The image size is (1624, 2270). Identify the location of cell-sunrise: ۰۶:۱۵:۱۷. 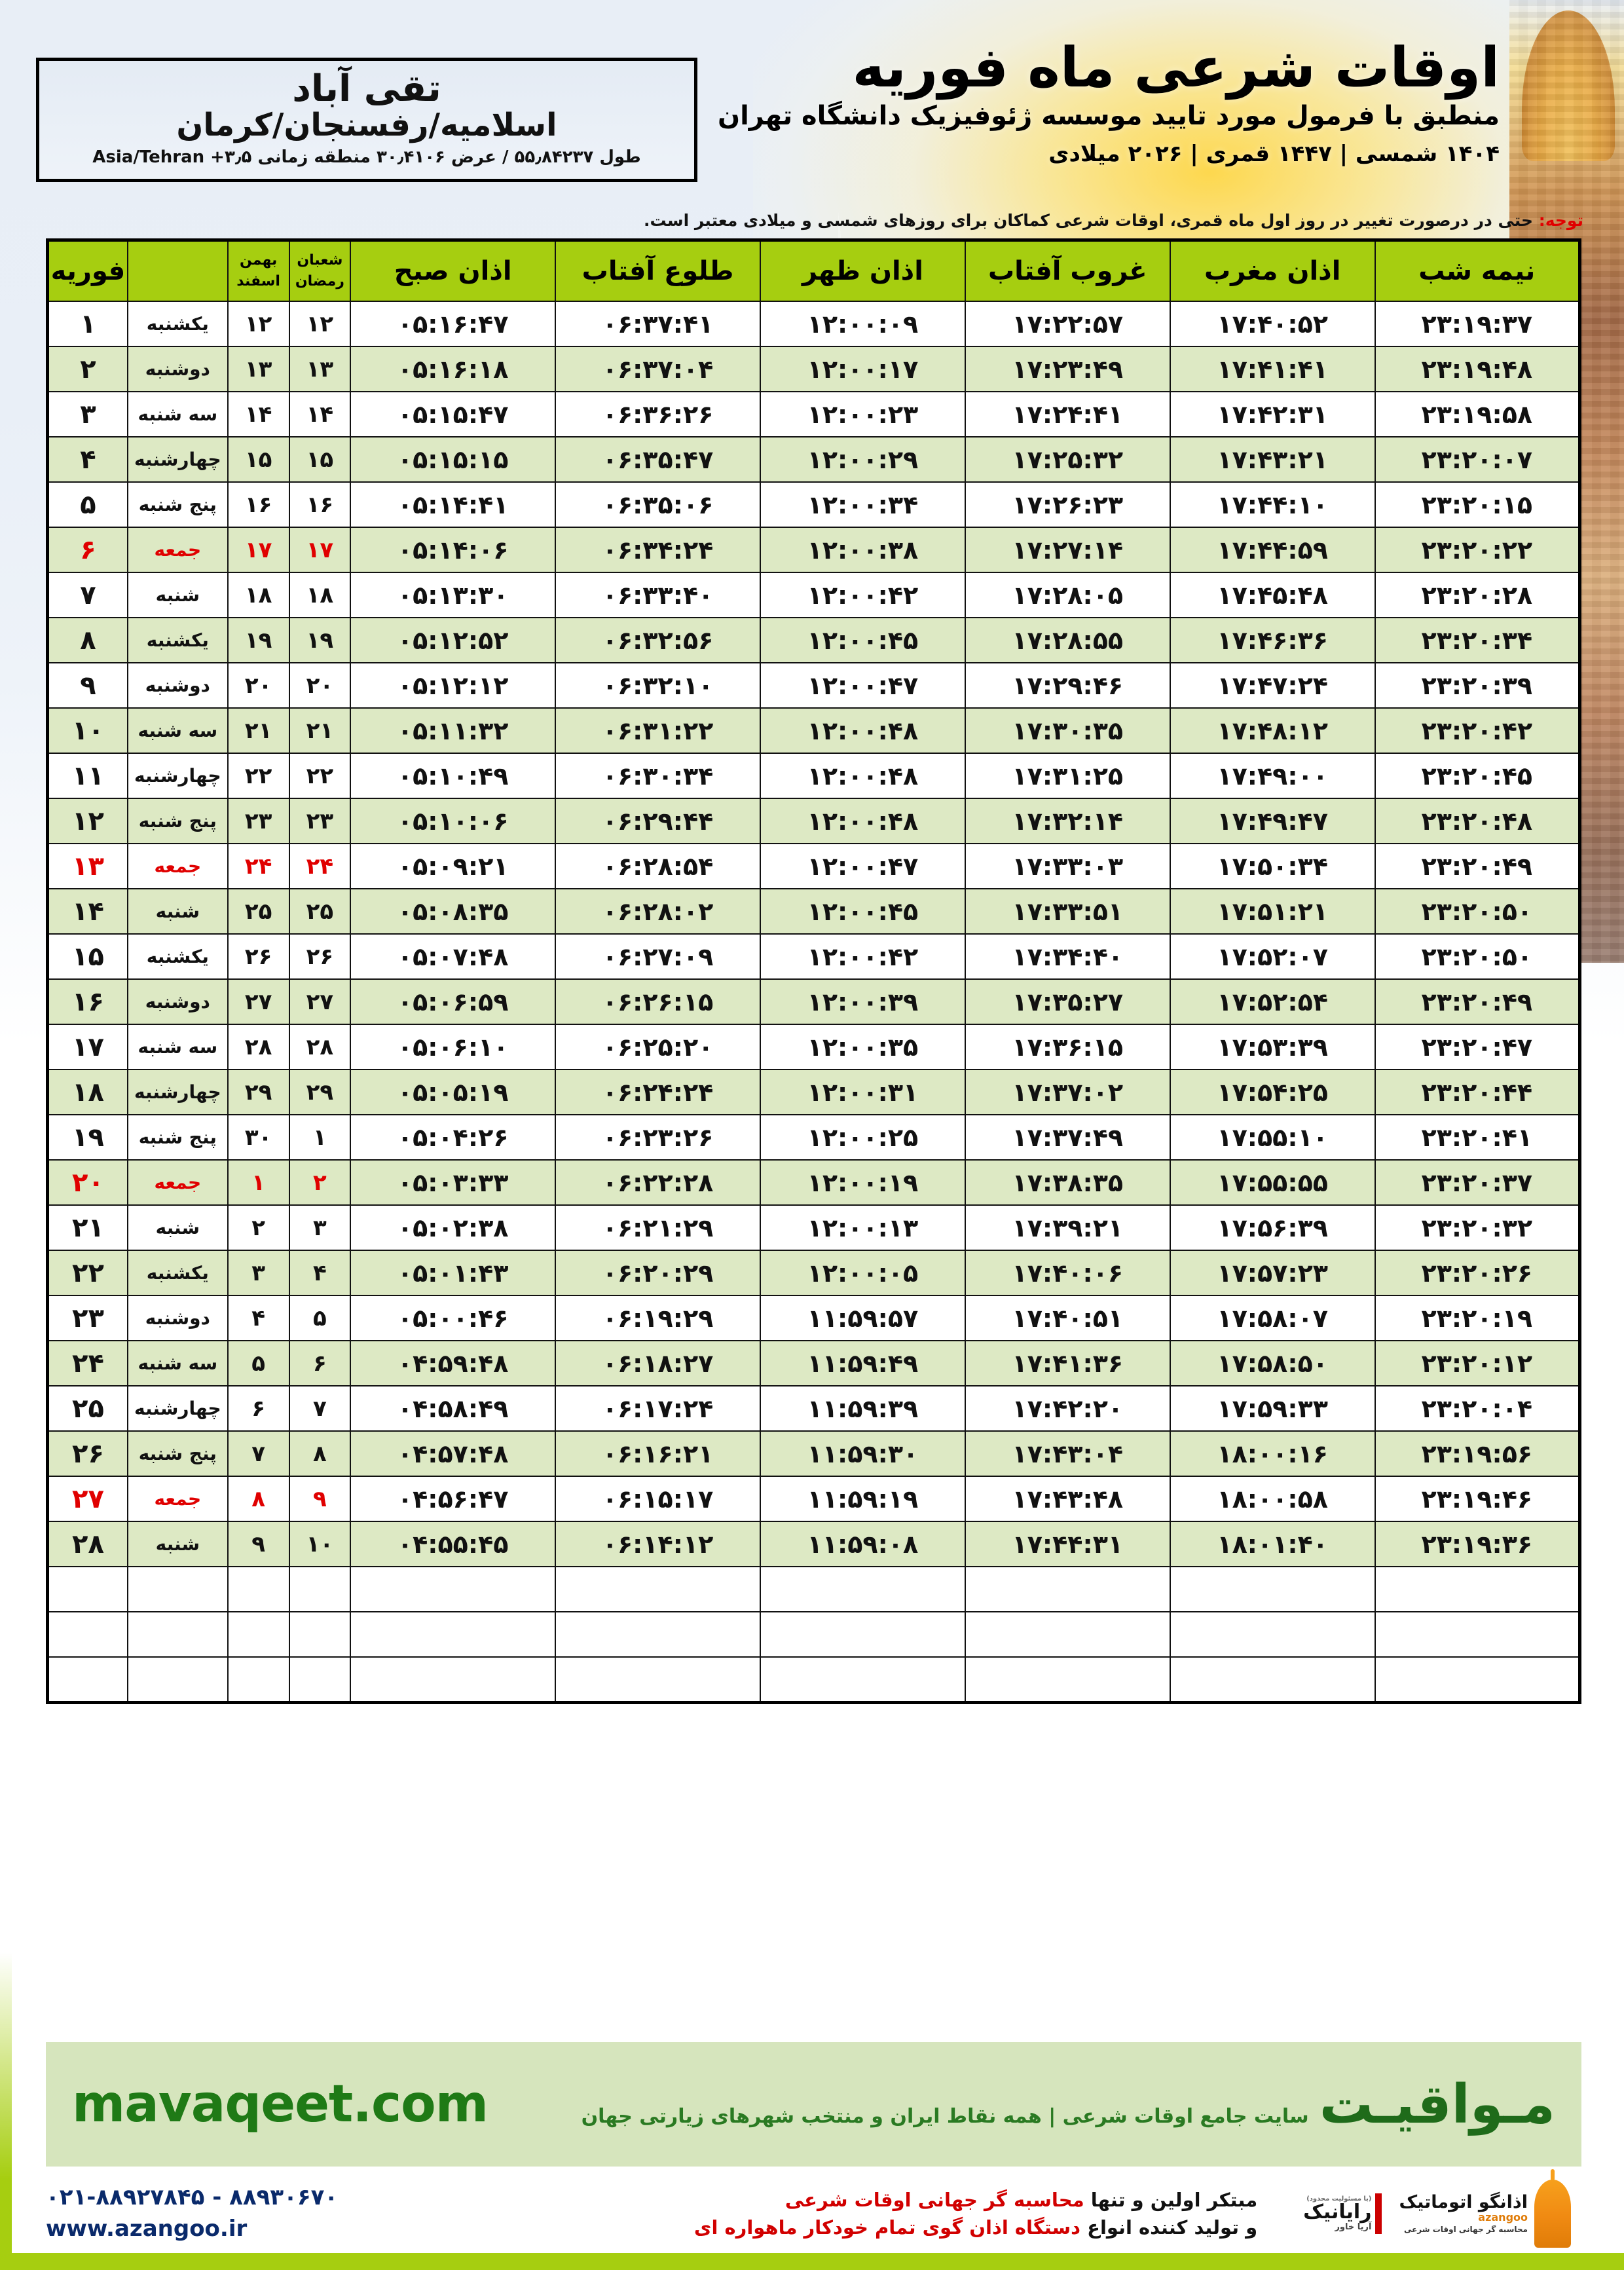
(658, 1499).